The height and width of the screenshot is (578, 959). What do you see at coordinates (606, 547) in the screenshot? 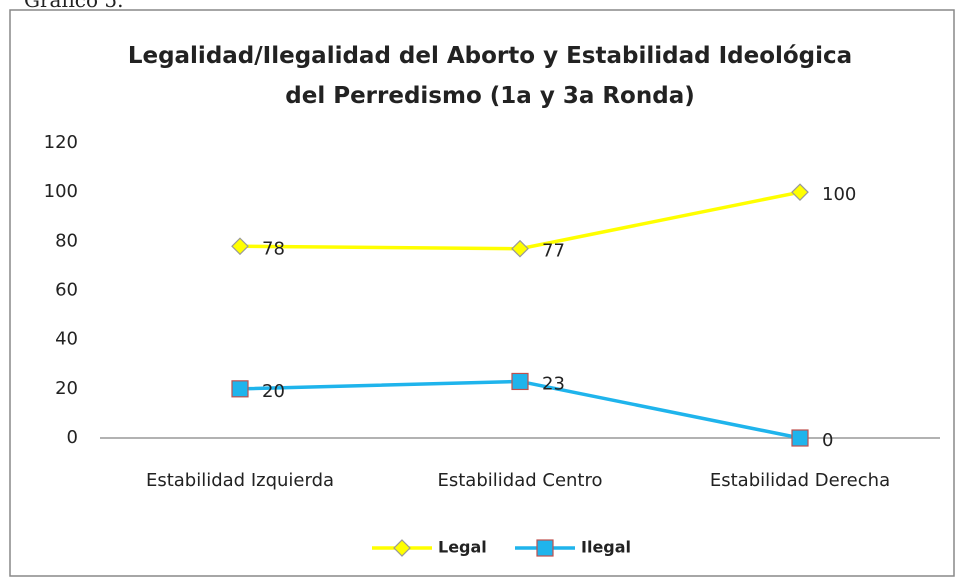
I see `legend-label: Ilegal` at bounding box center [606, 547].